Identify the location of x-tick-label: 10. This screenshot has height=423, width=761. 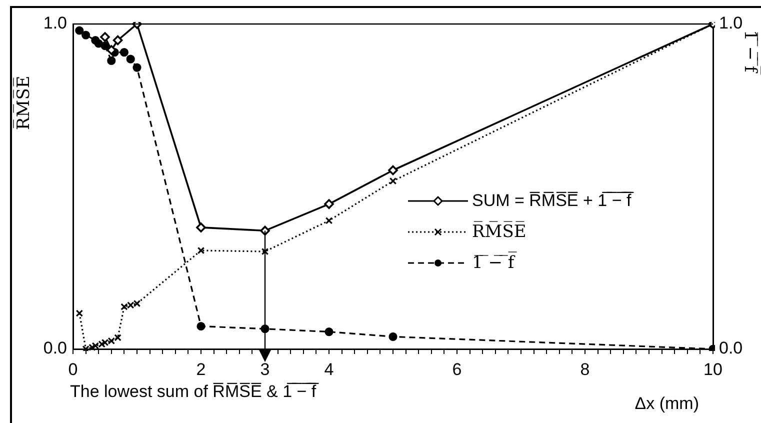
(713, 369).